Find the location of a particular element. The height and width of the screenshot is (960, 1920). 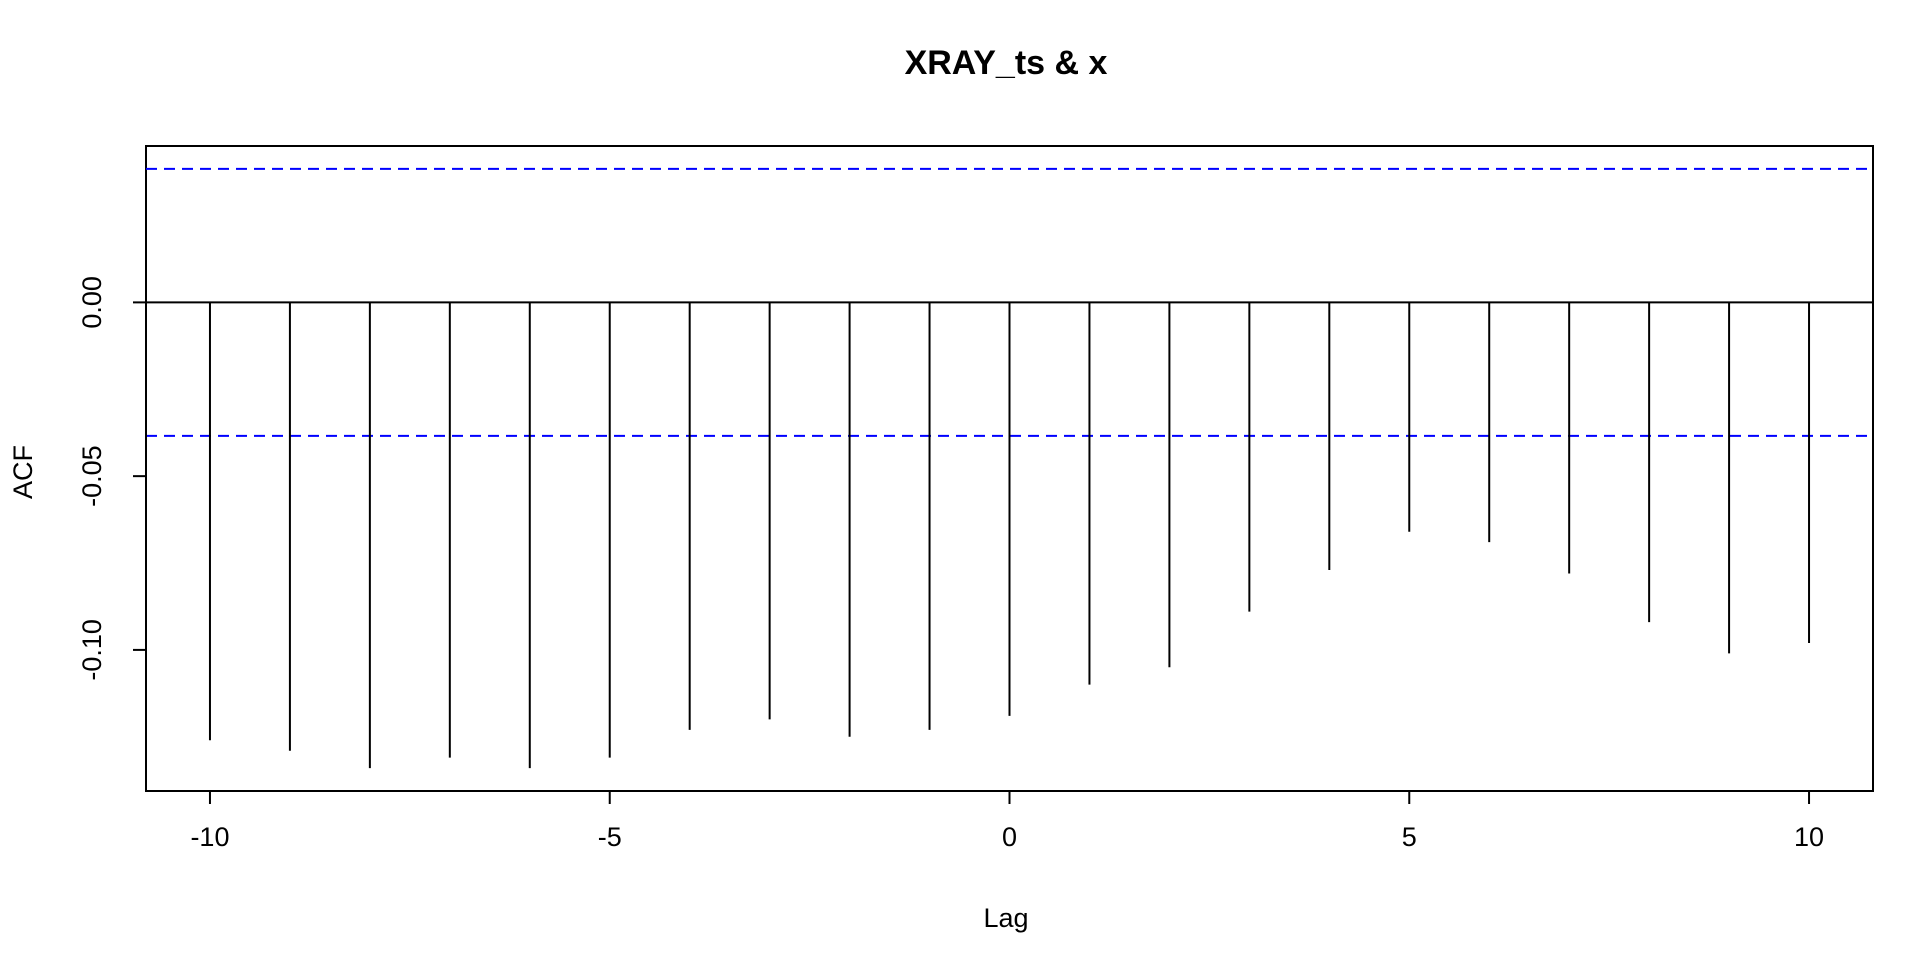

y-axis-label: ACF is located at coordinates (23, 472).